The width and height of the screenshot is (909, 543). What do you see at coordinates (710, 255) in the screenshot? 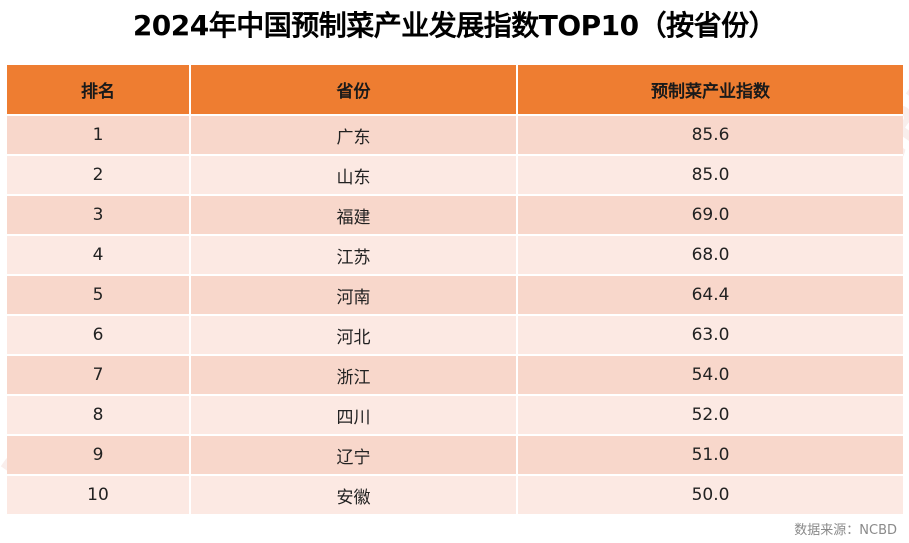
I see `index-cell: 68.0` at bounding box center [710, 255].